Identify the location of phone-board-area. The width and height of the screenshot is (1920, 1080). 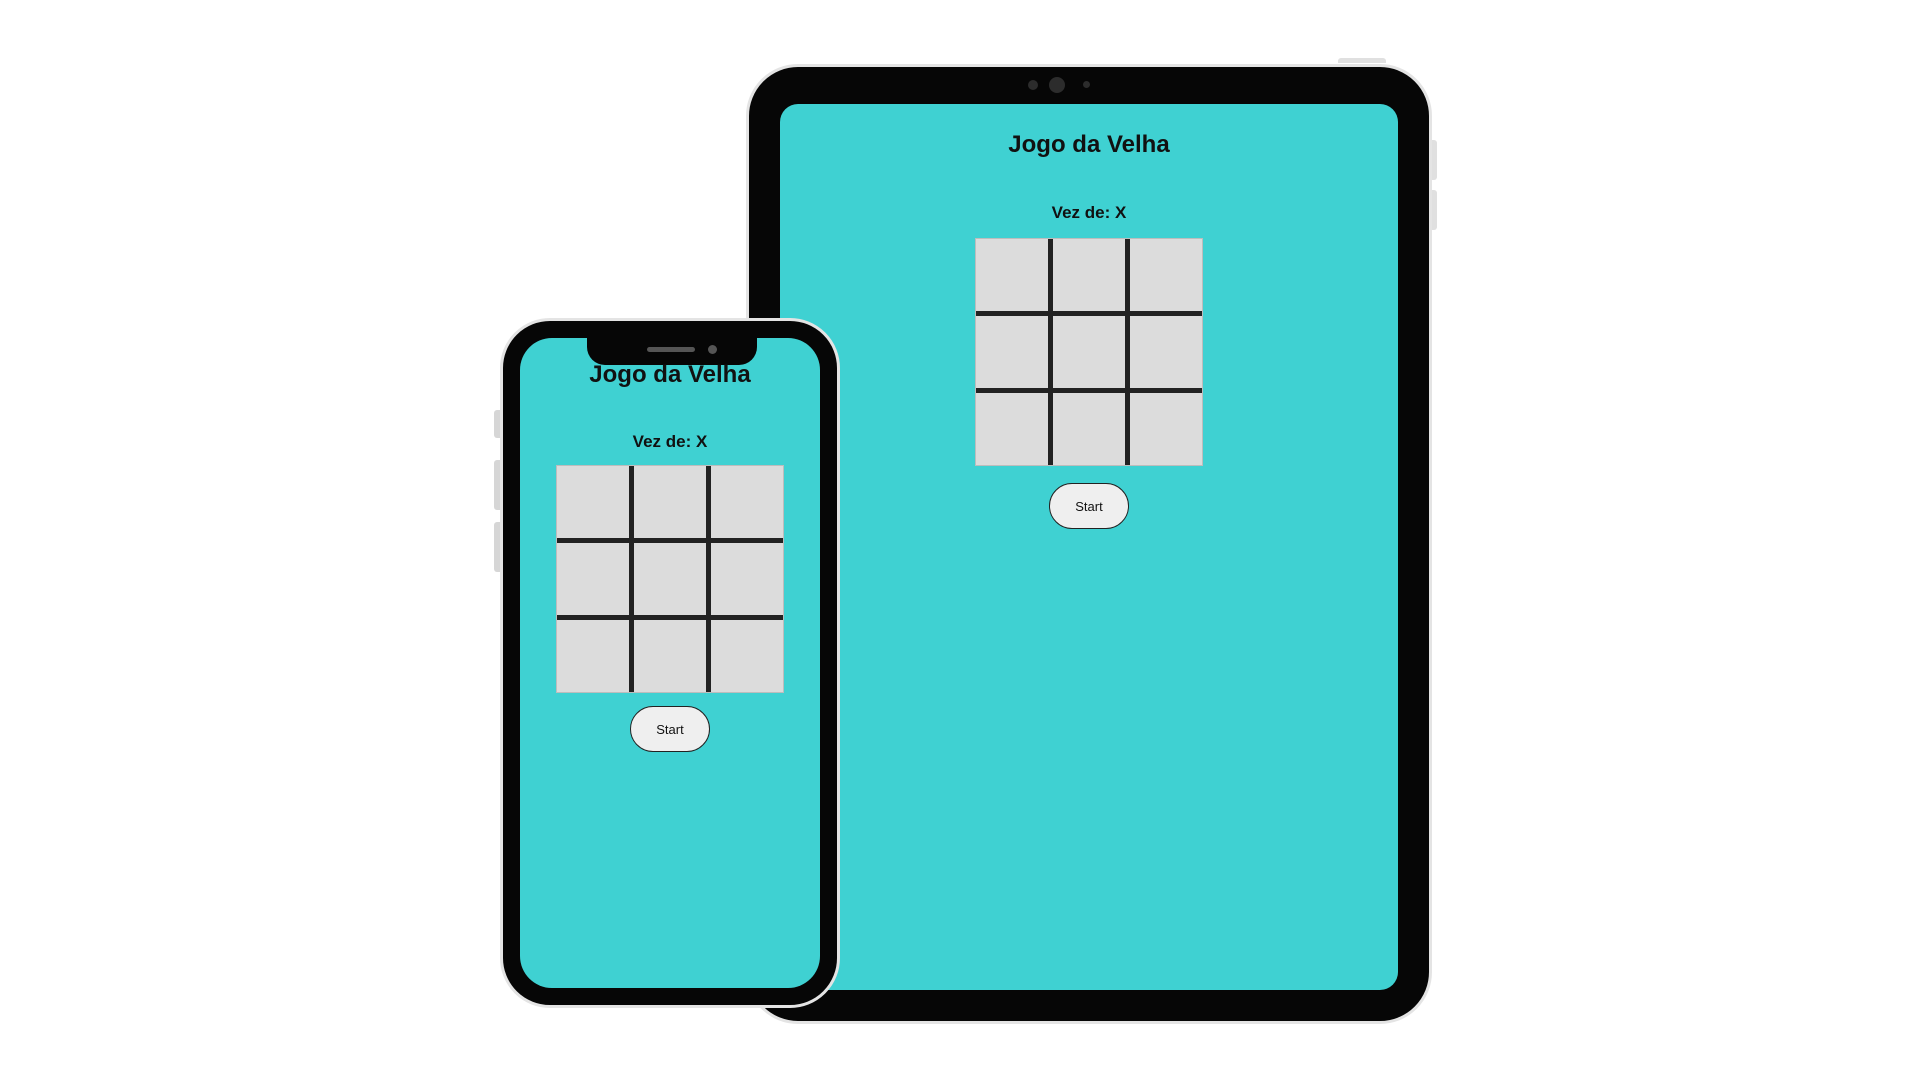
(670, 579).